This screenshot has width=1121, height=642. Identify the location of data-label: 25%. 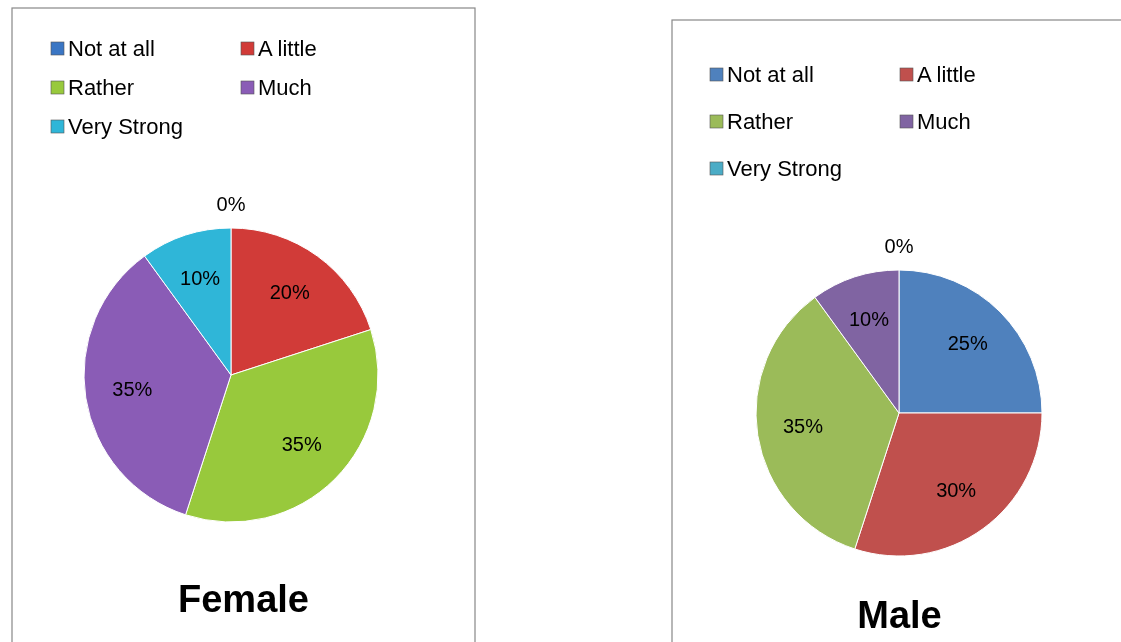
(967, 342).